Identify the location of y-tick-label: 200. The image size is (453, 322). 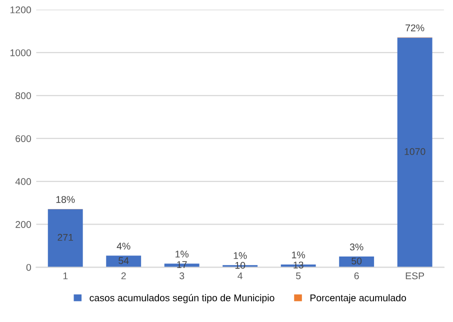
(23, 224).